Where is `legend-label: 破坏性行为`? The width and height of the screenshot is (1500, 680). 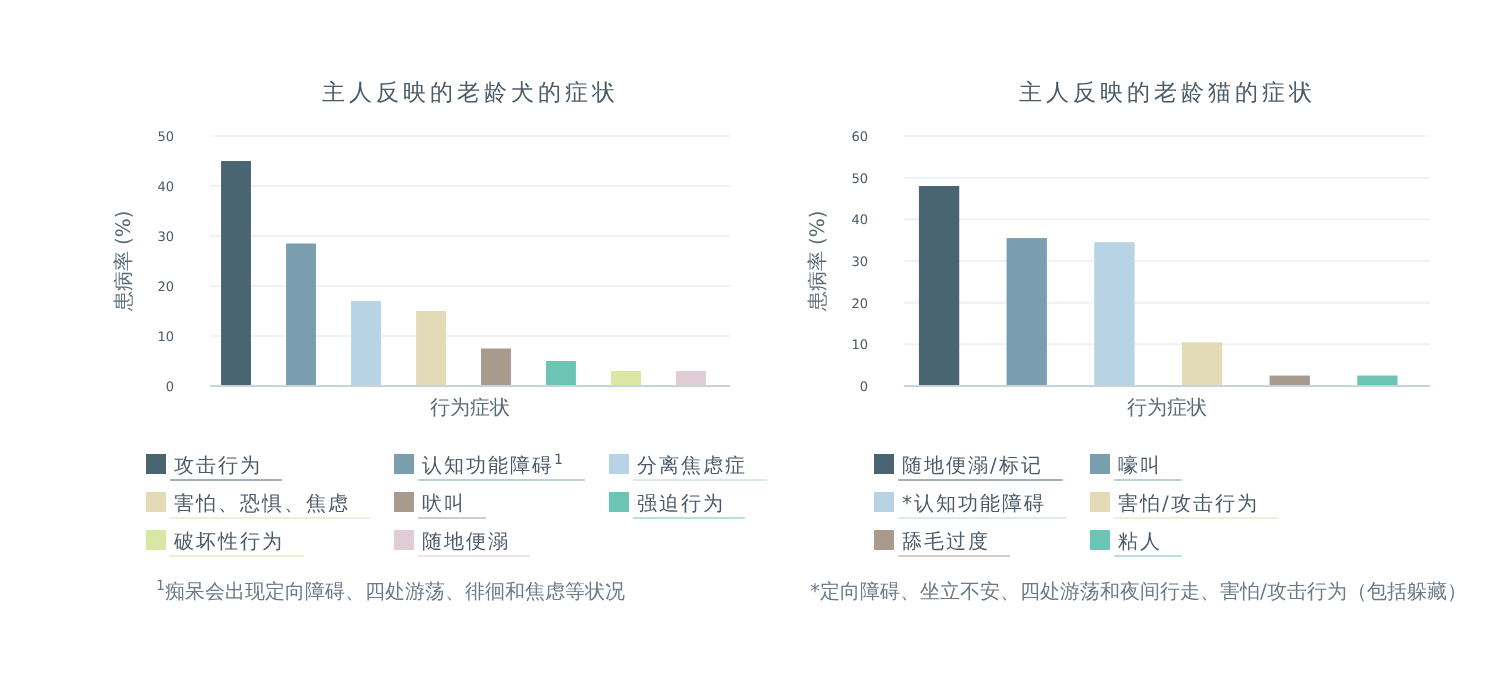
legend-label: 破坏性行为 is located at coordinates (228, 542).